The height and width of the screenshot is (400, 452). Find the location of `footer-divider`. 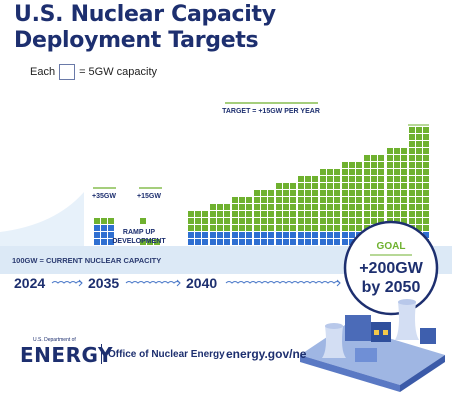

footer-divider is located at coordinates (101, 354).